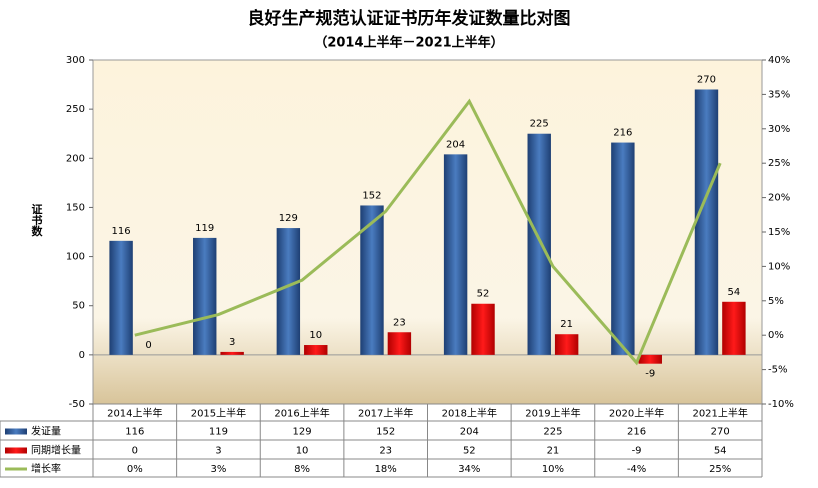 The width and height of the screenshot is (818, 488). Describe the element at coordinates (455, 144) in the screenshot. I see `data-label: 204` at that location.